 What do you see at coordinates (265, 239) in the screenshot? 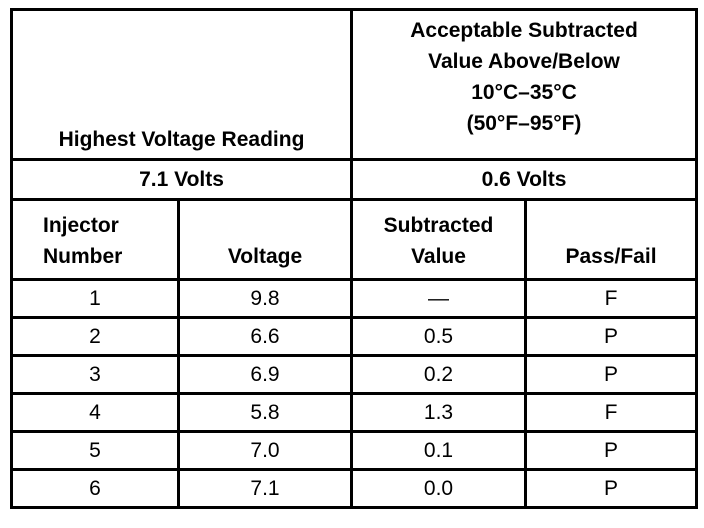
I see `column-header: Voltage` at bounding box center [265, 239].